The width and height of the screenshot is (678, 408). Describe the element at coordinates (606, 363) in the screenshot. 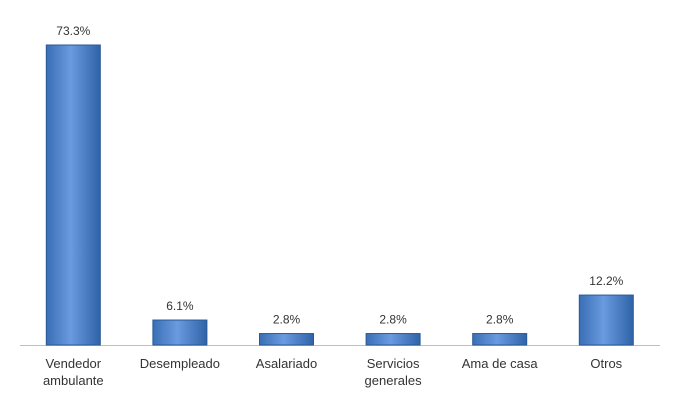

I see `x-tick-label: Otros` at that location.